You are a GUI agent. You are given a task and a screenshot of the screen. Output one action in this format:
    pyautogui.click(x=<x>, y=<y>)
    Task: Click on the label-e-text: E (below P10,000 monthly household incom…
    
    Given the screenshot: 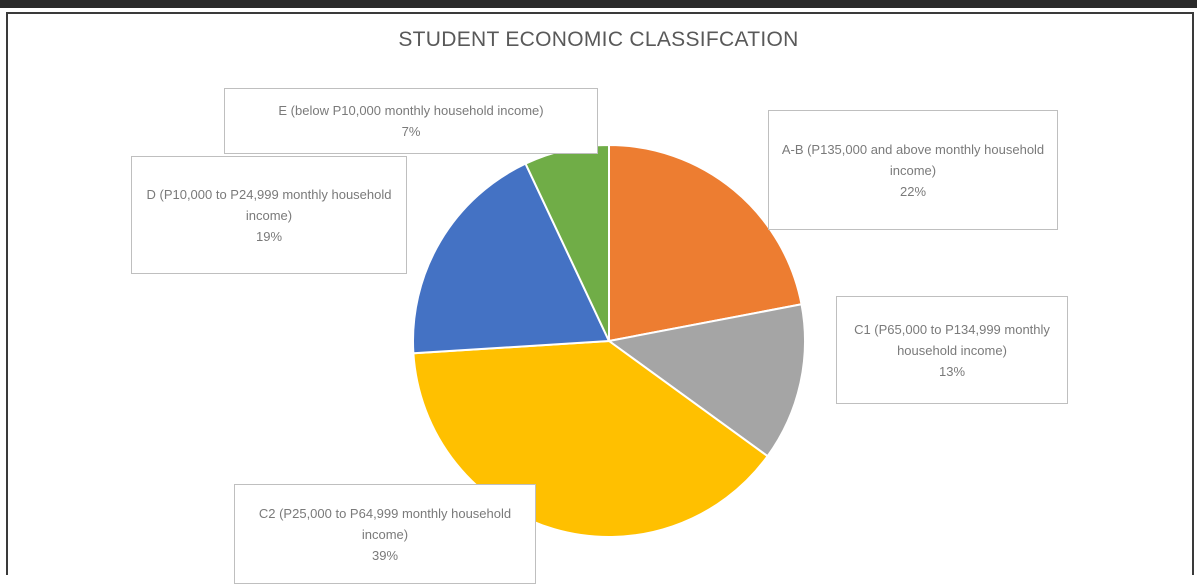 What is the action you would take?
    pyautogui.click(x=410, y=110)
    